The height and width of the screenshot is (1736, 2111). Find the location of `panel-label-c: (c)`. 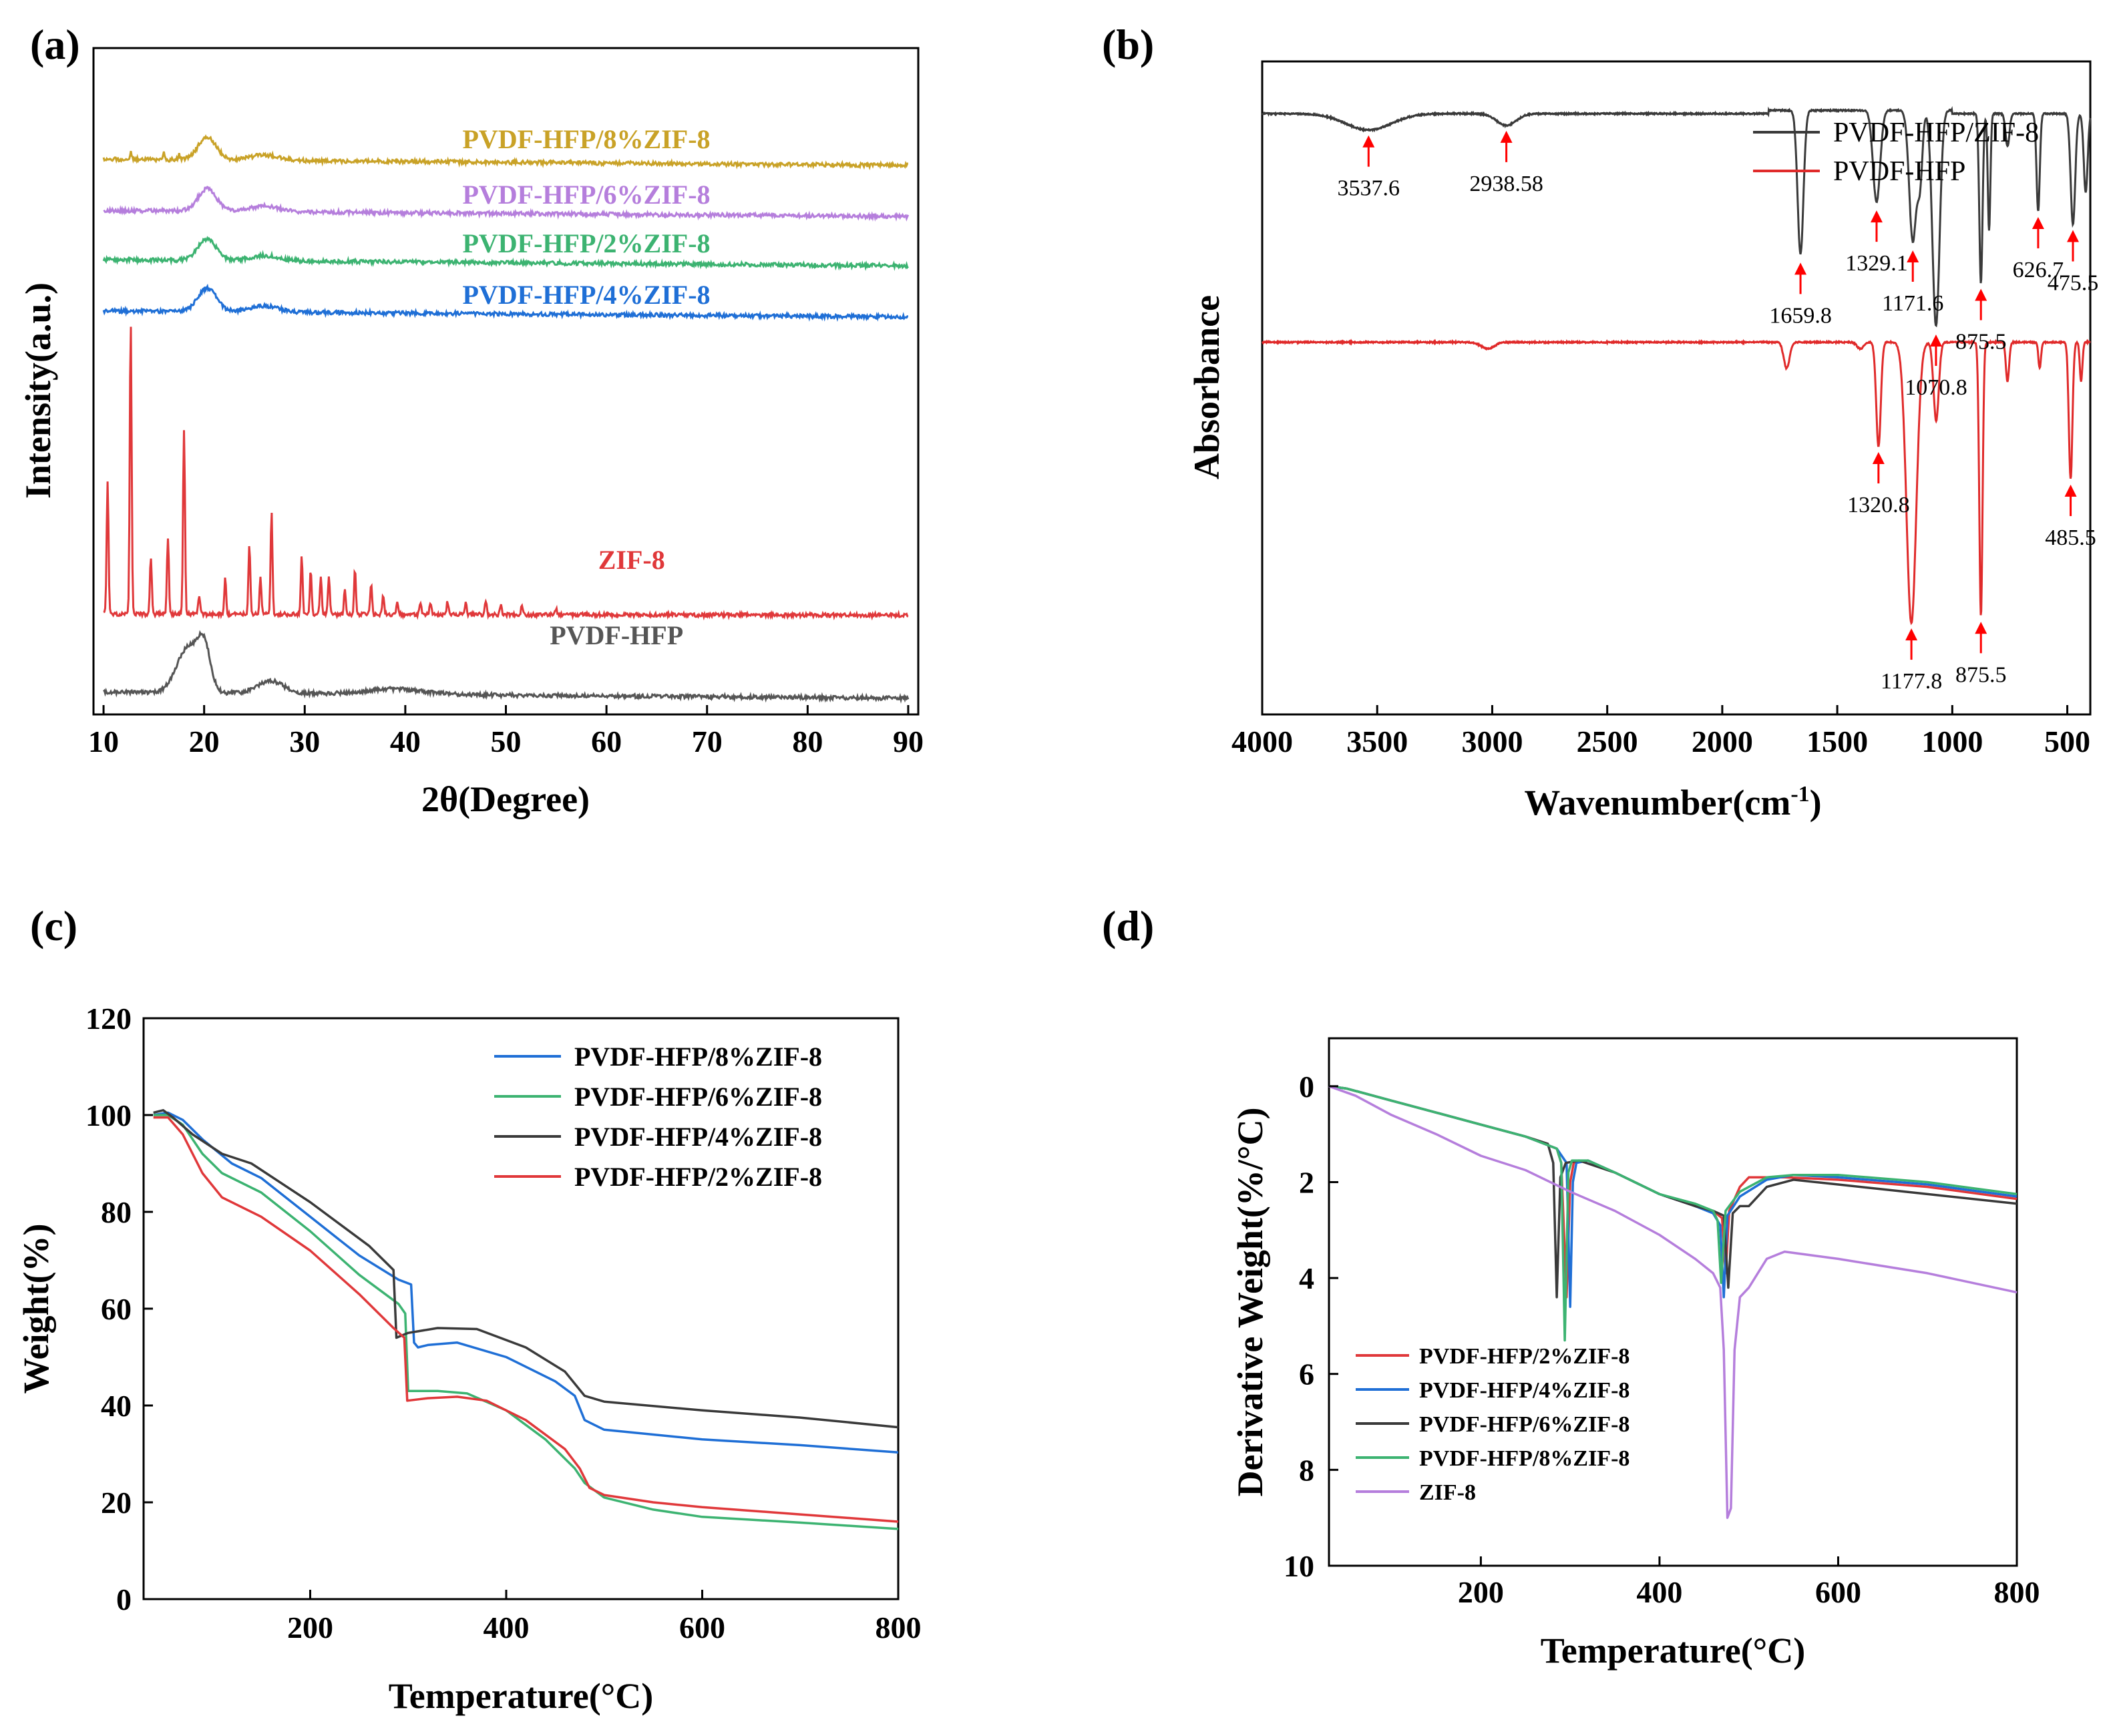

panel-label-c: (c) is located at coordinates (53, 926).